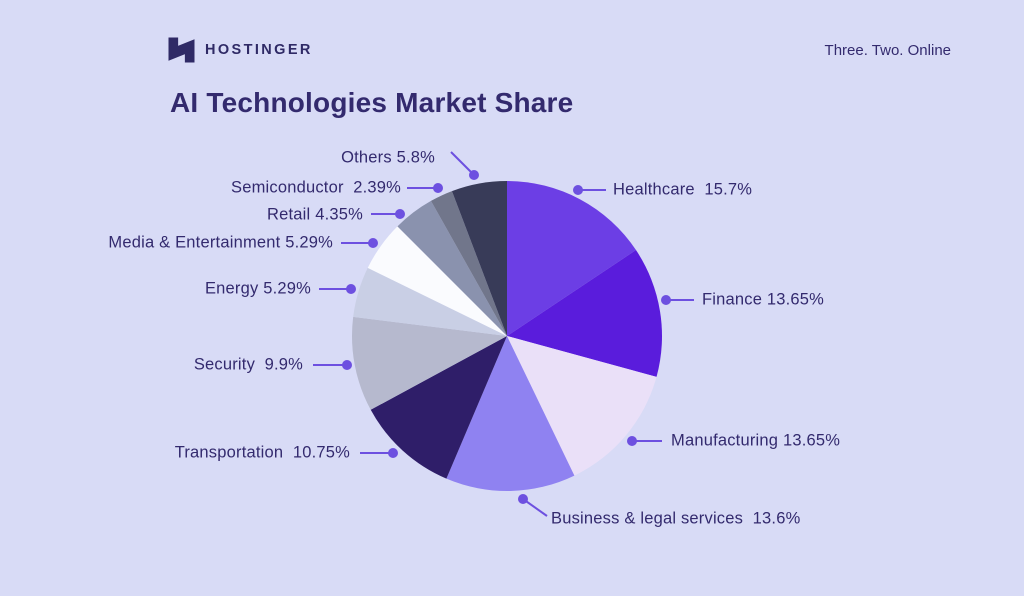  I want to click on header-tagline: Three. Two. Online, so click(887, 50).